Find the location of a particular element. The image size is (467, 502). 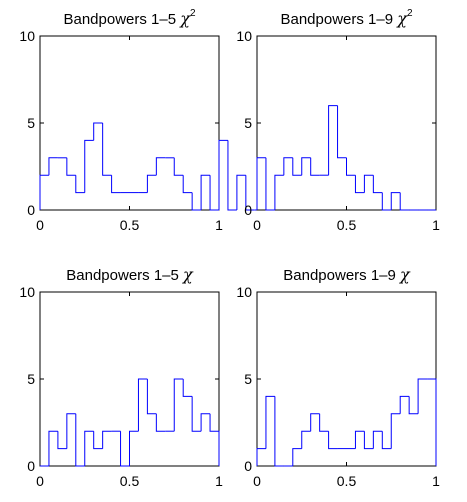

panel-title: Bandpowers 1–5 χ is located at coordinates (130, 274).